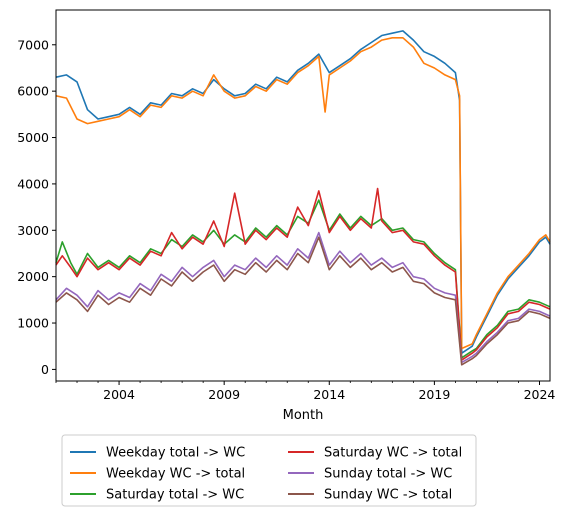 The height and width of the screenshot is (515, 567). I want to click on y-tick-label: 0, so click(45, 369).